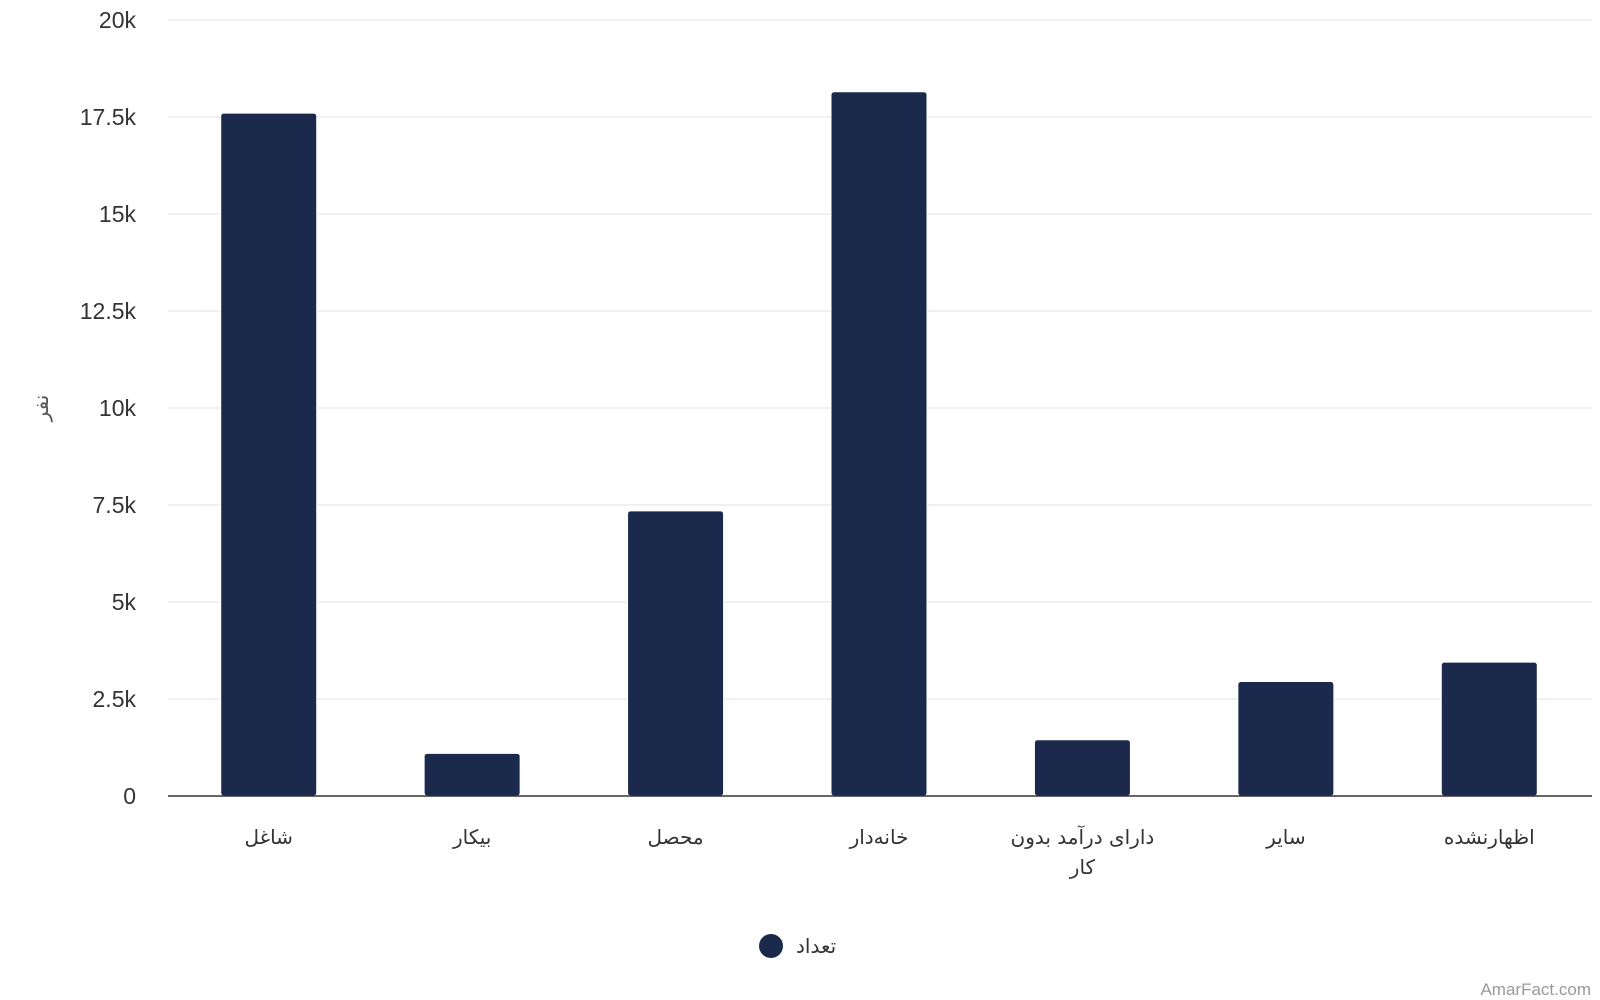 The width and height of the screenshot is (1600, 1000). I want to click on y-tick-label: 10k, so click(118, 408).